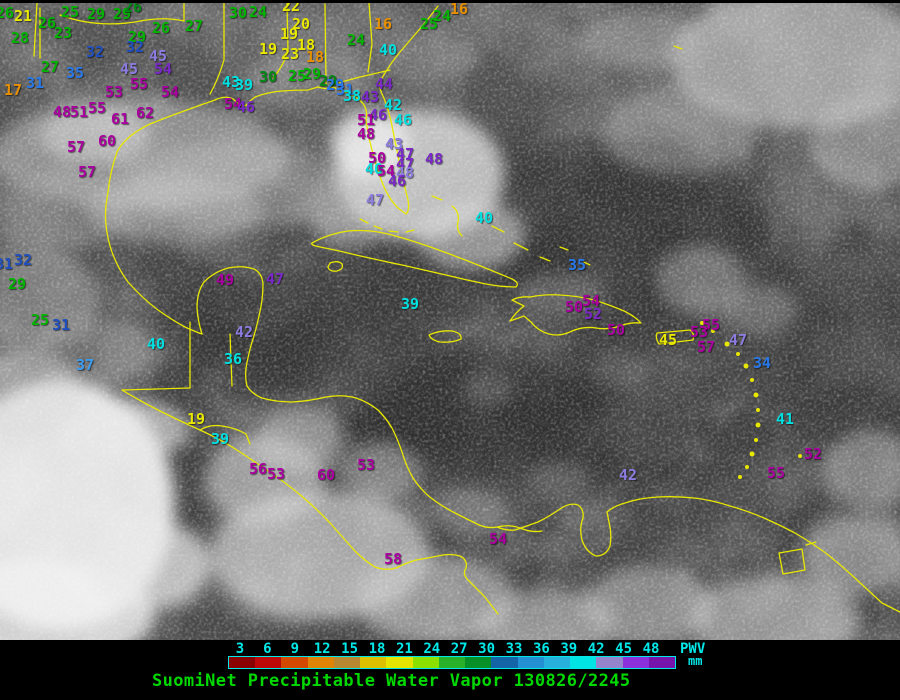  Describe the element at coordinates (350, 649) in the screenshot. I see `colorbar-tick-label: 15` at that location.